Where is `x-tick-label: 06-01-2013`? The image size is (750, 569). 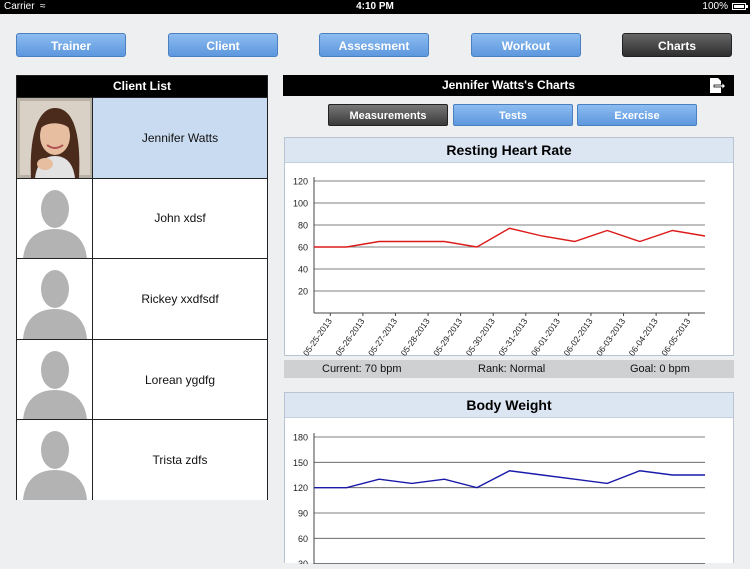
x-tick-label: 06-01-2013 is located at coordinates (545, 336).